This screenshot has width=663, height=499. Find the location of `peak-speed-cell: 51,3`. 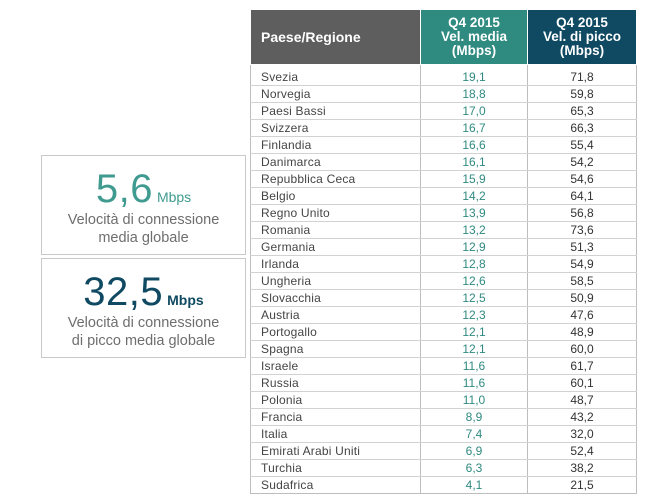

peak-speed-cell: 51,3 is located at coordinates (582, 247).